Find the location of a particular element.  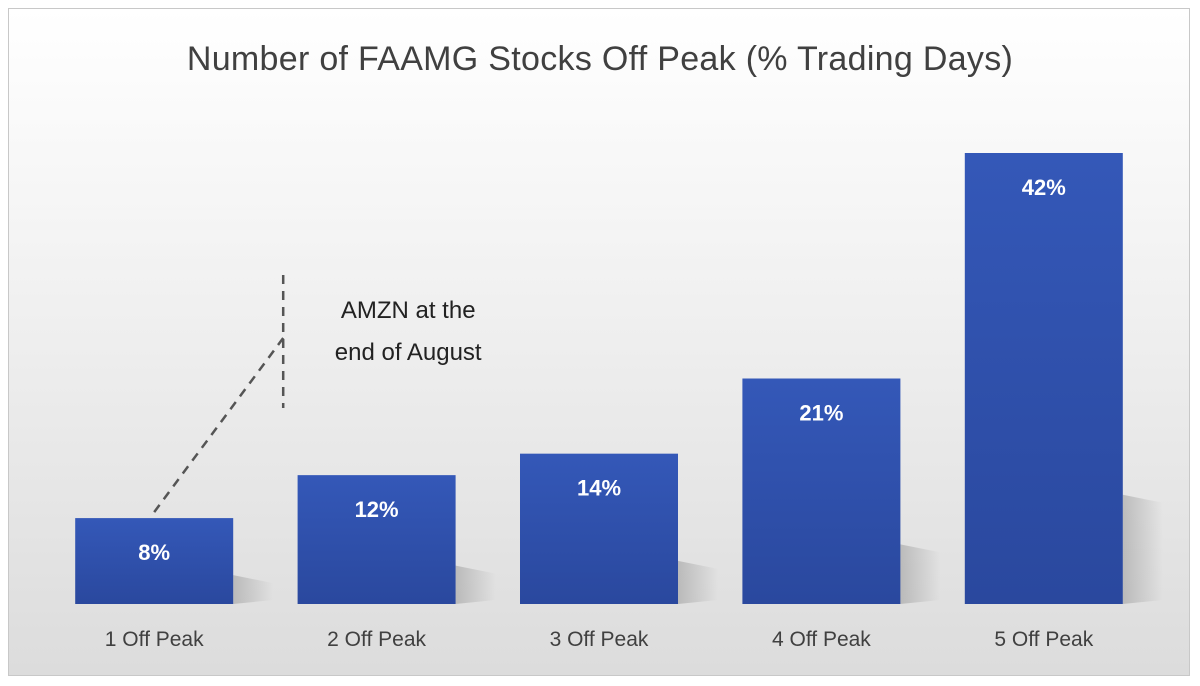

bar-value-label: 8% is located at coordinates (154, 552).